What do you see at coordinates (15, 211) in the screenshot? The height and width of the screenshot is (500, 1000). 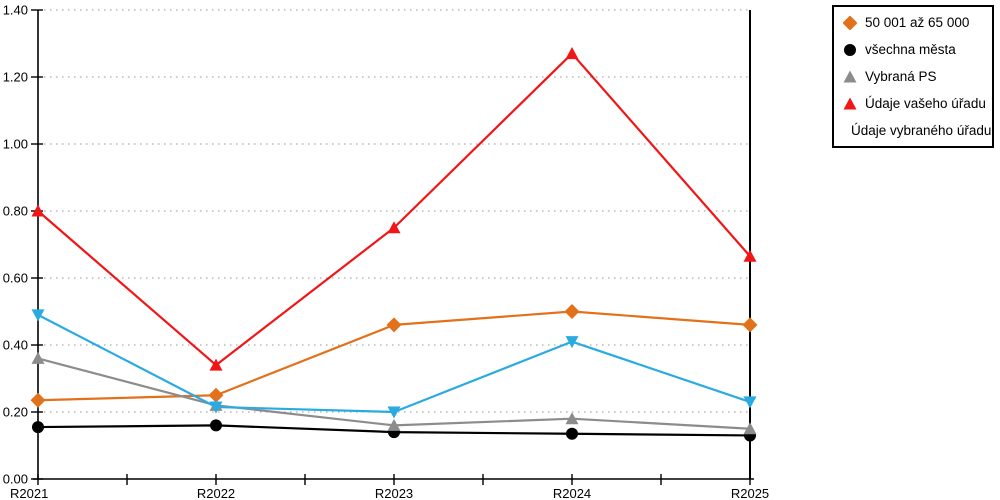 I see `y-tick-label: 0.80` at bounding box center [15, 211].